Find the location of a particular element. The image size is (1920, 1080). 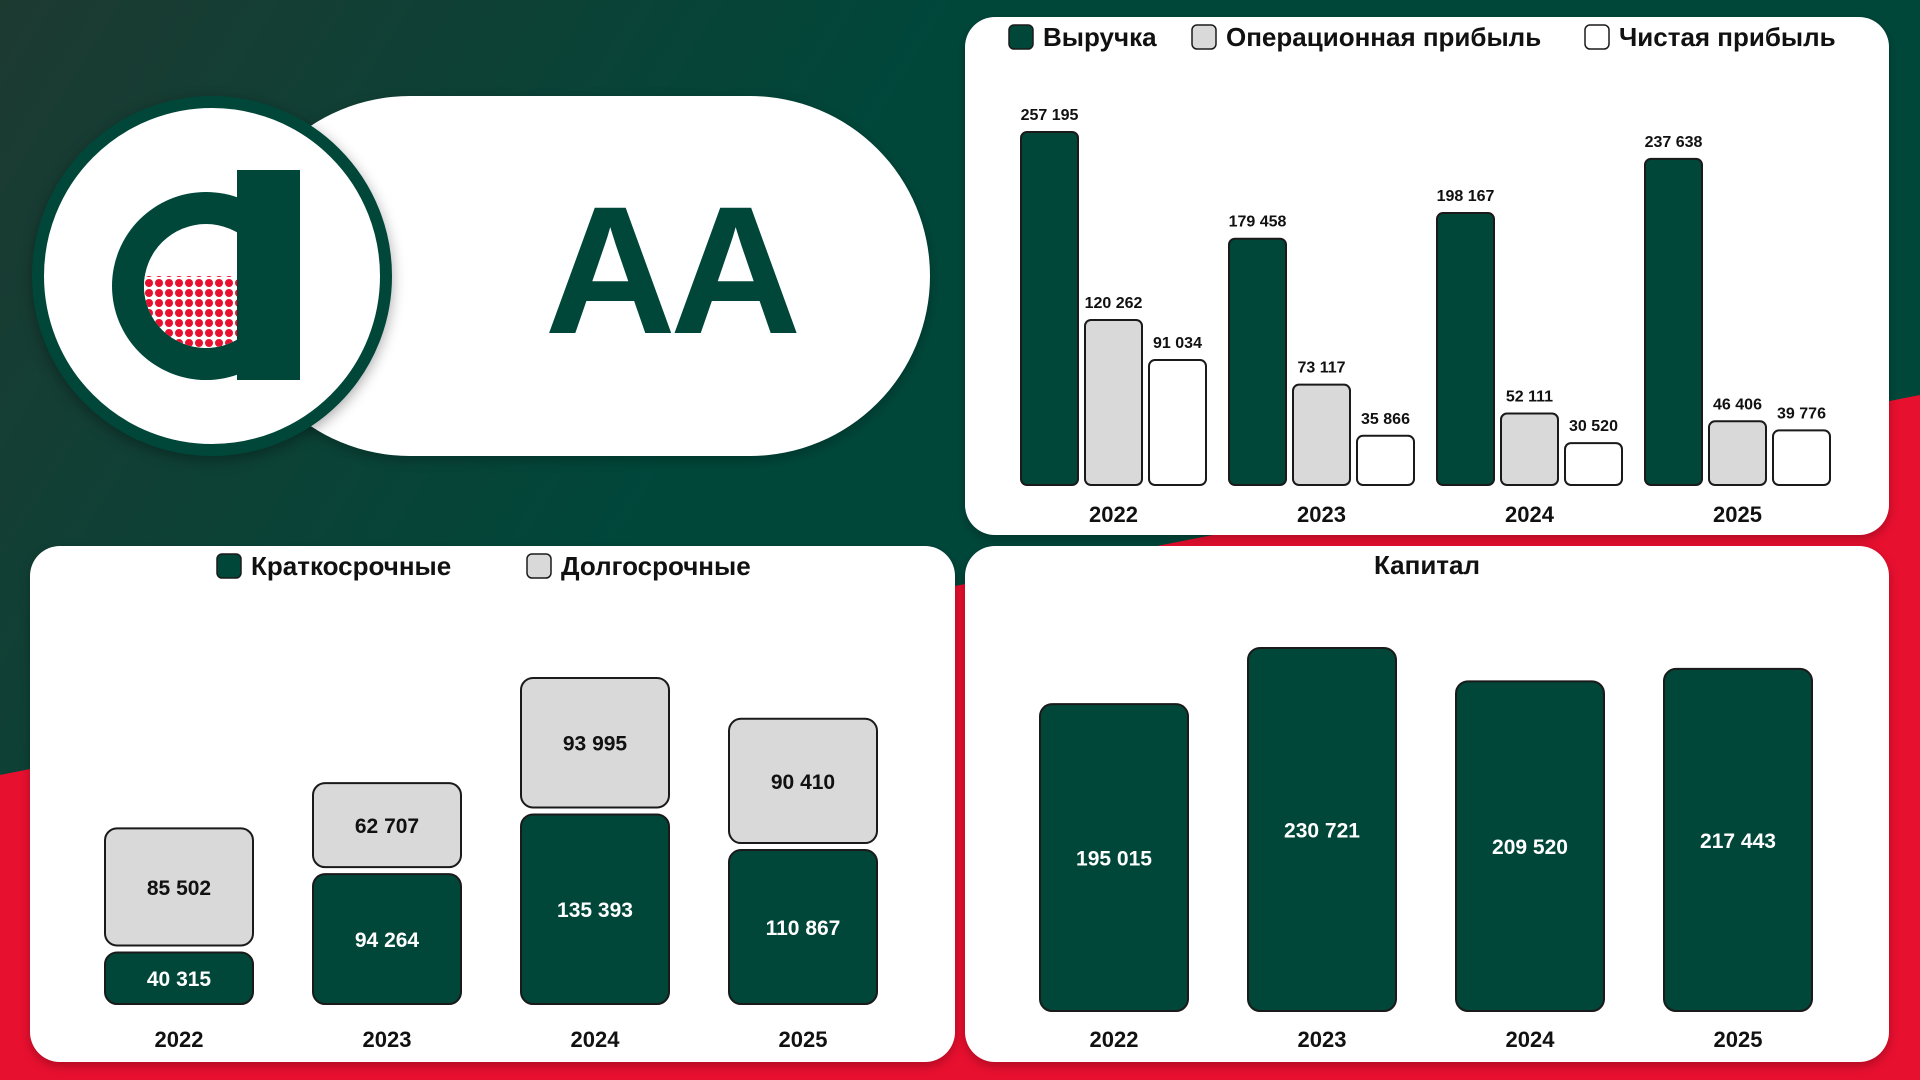

data-label: 257 195 is located at coordinates (1050, 115).